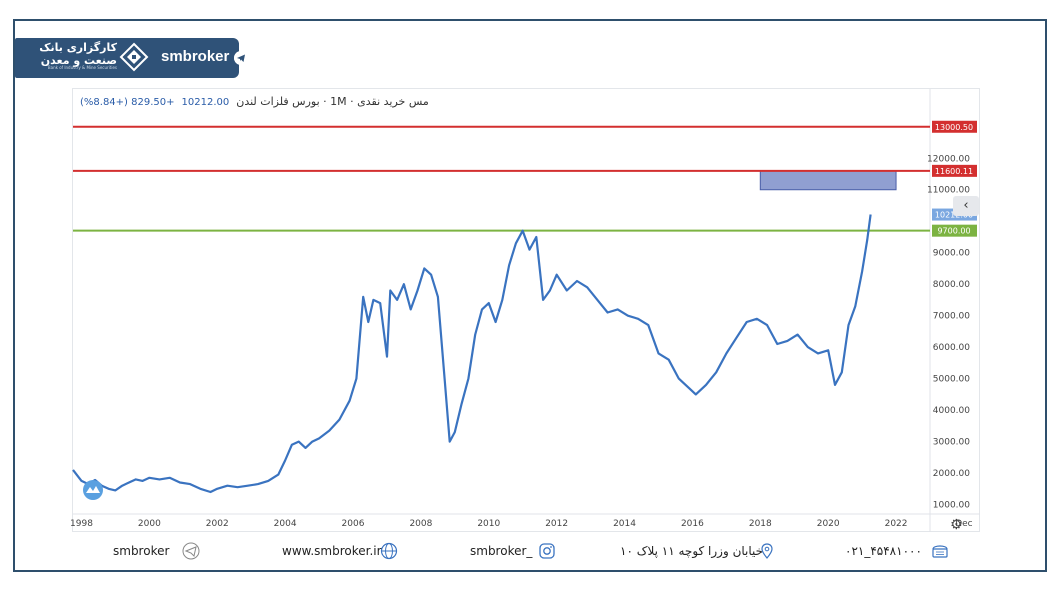  I want to click on x-tick-label: 2014, so click(624, 524).